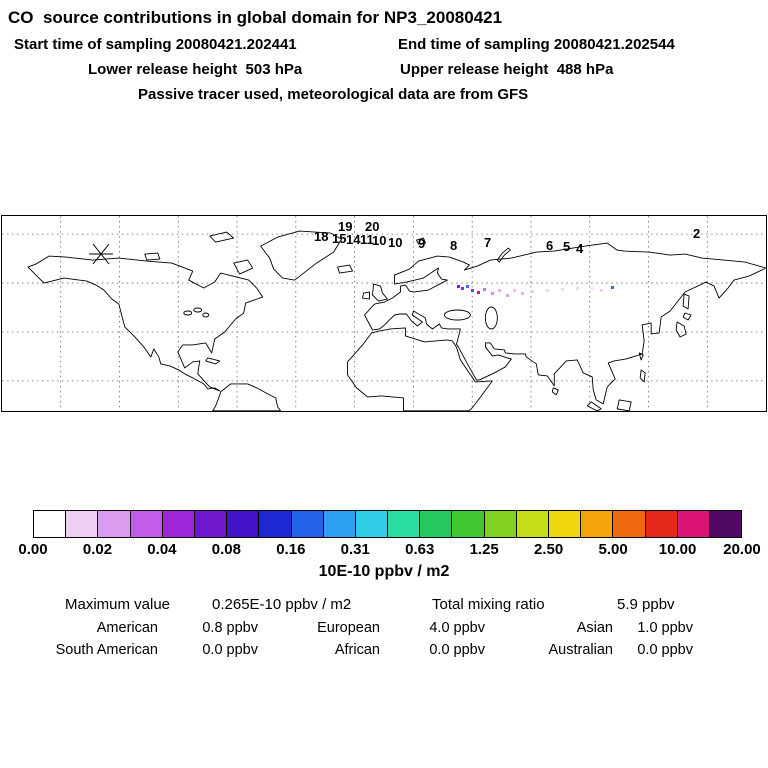 This screenshot has height=768, width=768. I want to click on colorbar-tick-label: 10.00, so click(677, 549).